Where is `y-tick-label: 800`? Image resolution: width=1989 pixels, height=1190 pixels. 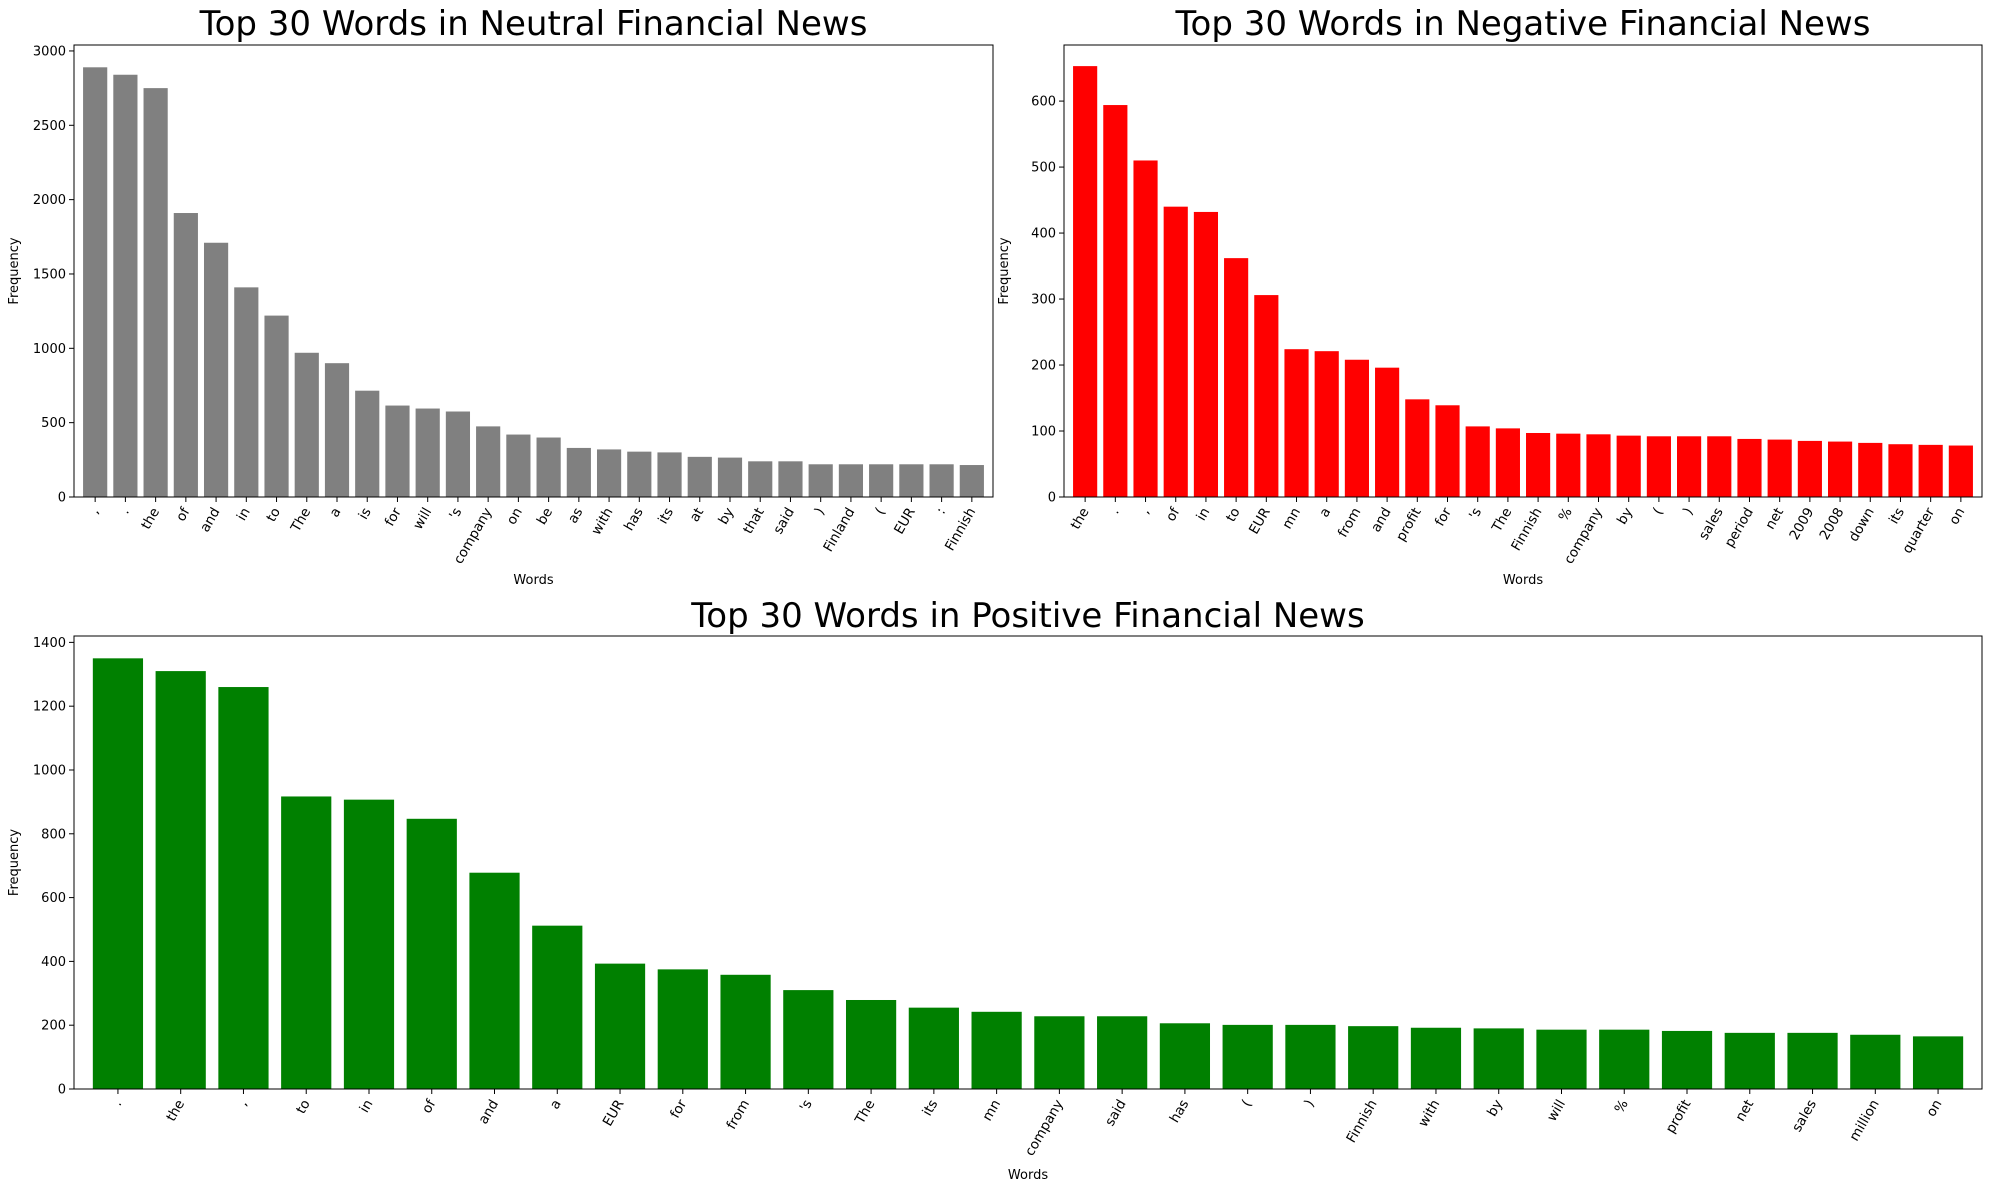
y-tick-label: 800 is located at coordinates (53, 834).